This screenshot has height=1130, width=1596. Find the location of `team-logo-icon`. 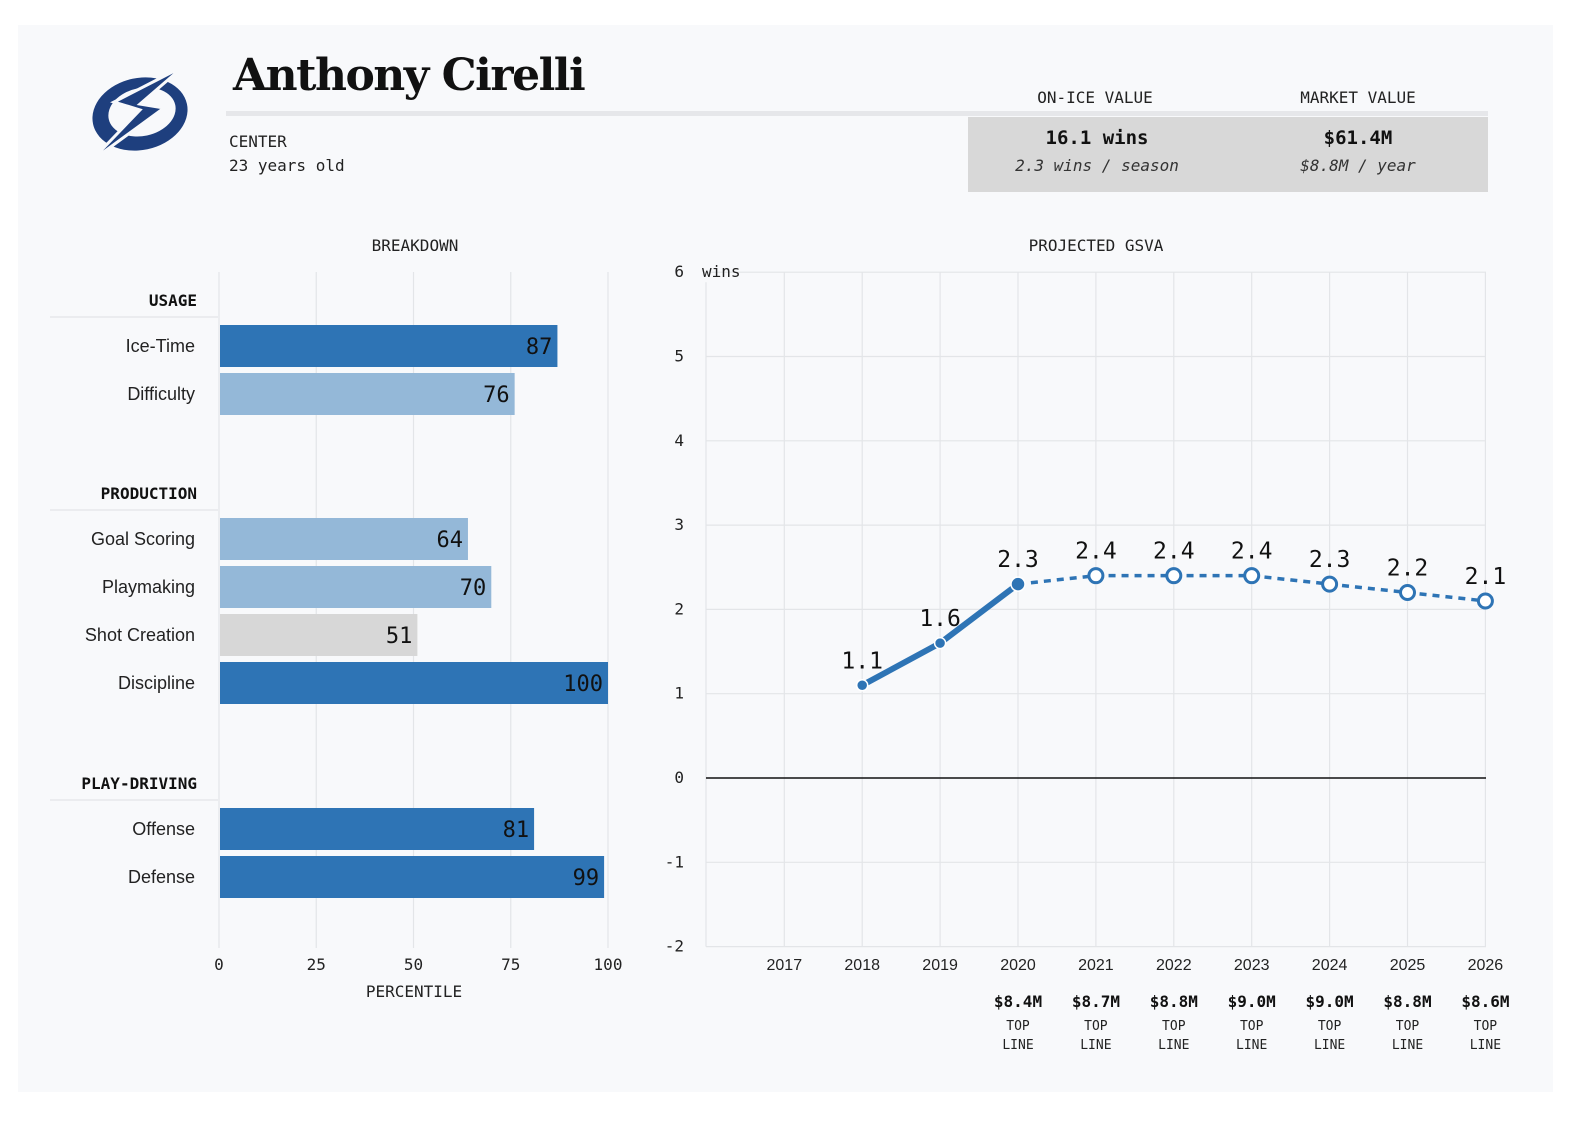

team-logo-icon is located at coordinates (138, 114).